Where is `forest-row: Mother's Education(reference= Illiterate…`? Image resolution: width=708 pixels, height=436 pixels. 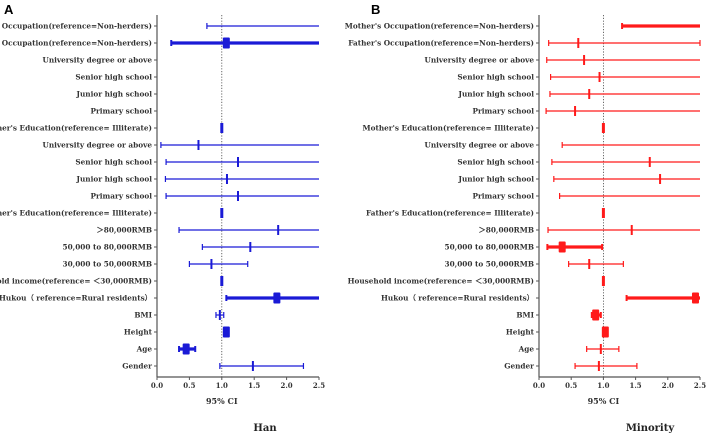 forest-row: Mother's Education(reference= Illiterate… is located at coordinates (484, 128).